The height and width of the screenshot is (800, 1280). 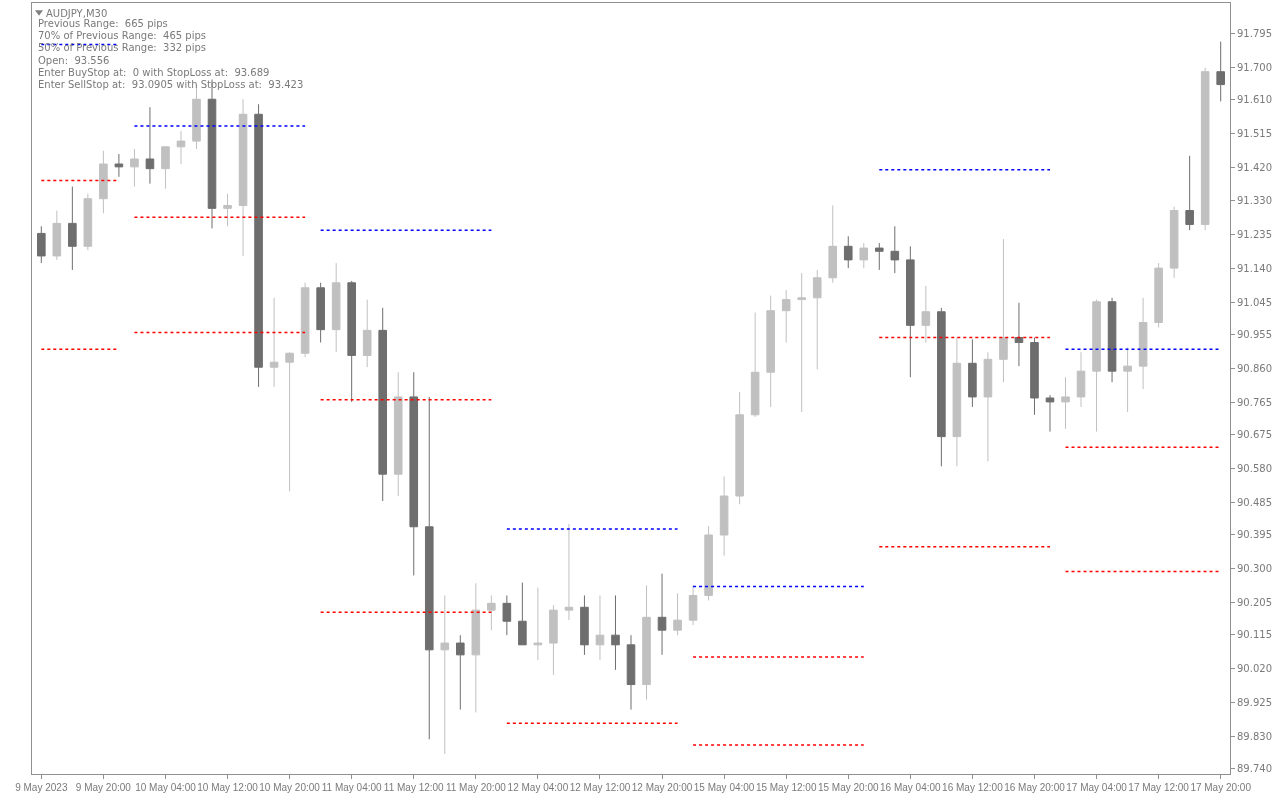 What do you see at coordinates (786, 787) in the screenshot?
I see `x-tick-label: 15 May 12:00` at bounding box center [786, 787].